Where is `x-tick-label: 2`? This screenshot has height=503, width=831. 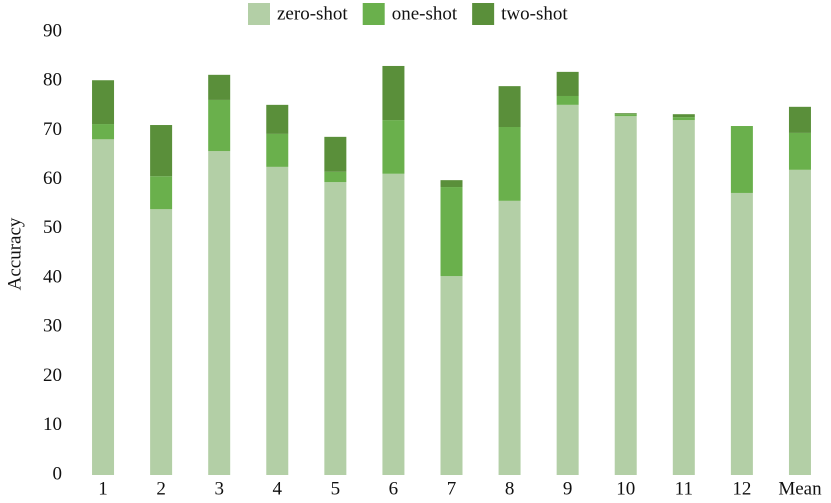
x-tick-label: 2 is located at coordinates (161, 488).